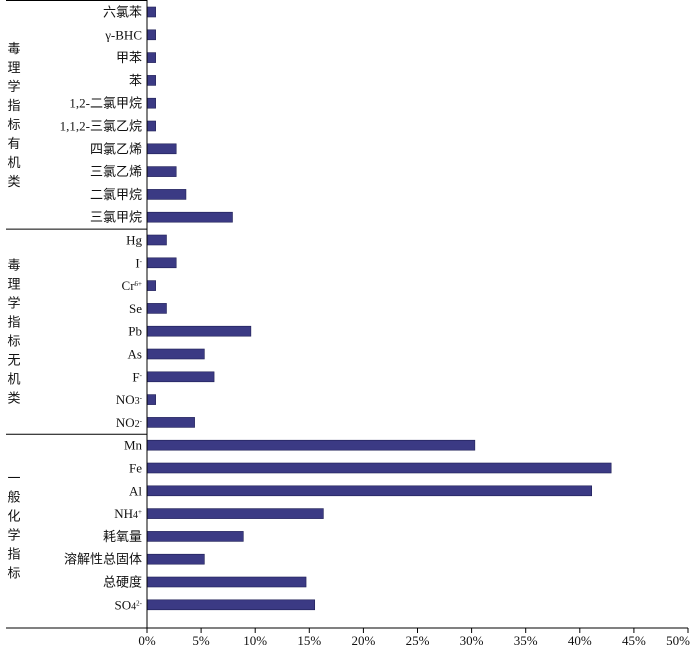 The image size is (700, 647). I want to click on category-label-al-2-2: Al, so click(135, 490).